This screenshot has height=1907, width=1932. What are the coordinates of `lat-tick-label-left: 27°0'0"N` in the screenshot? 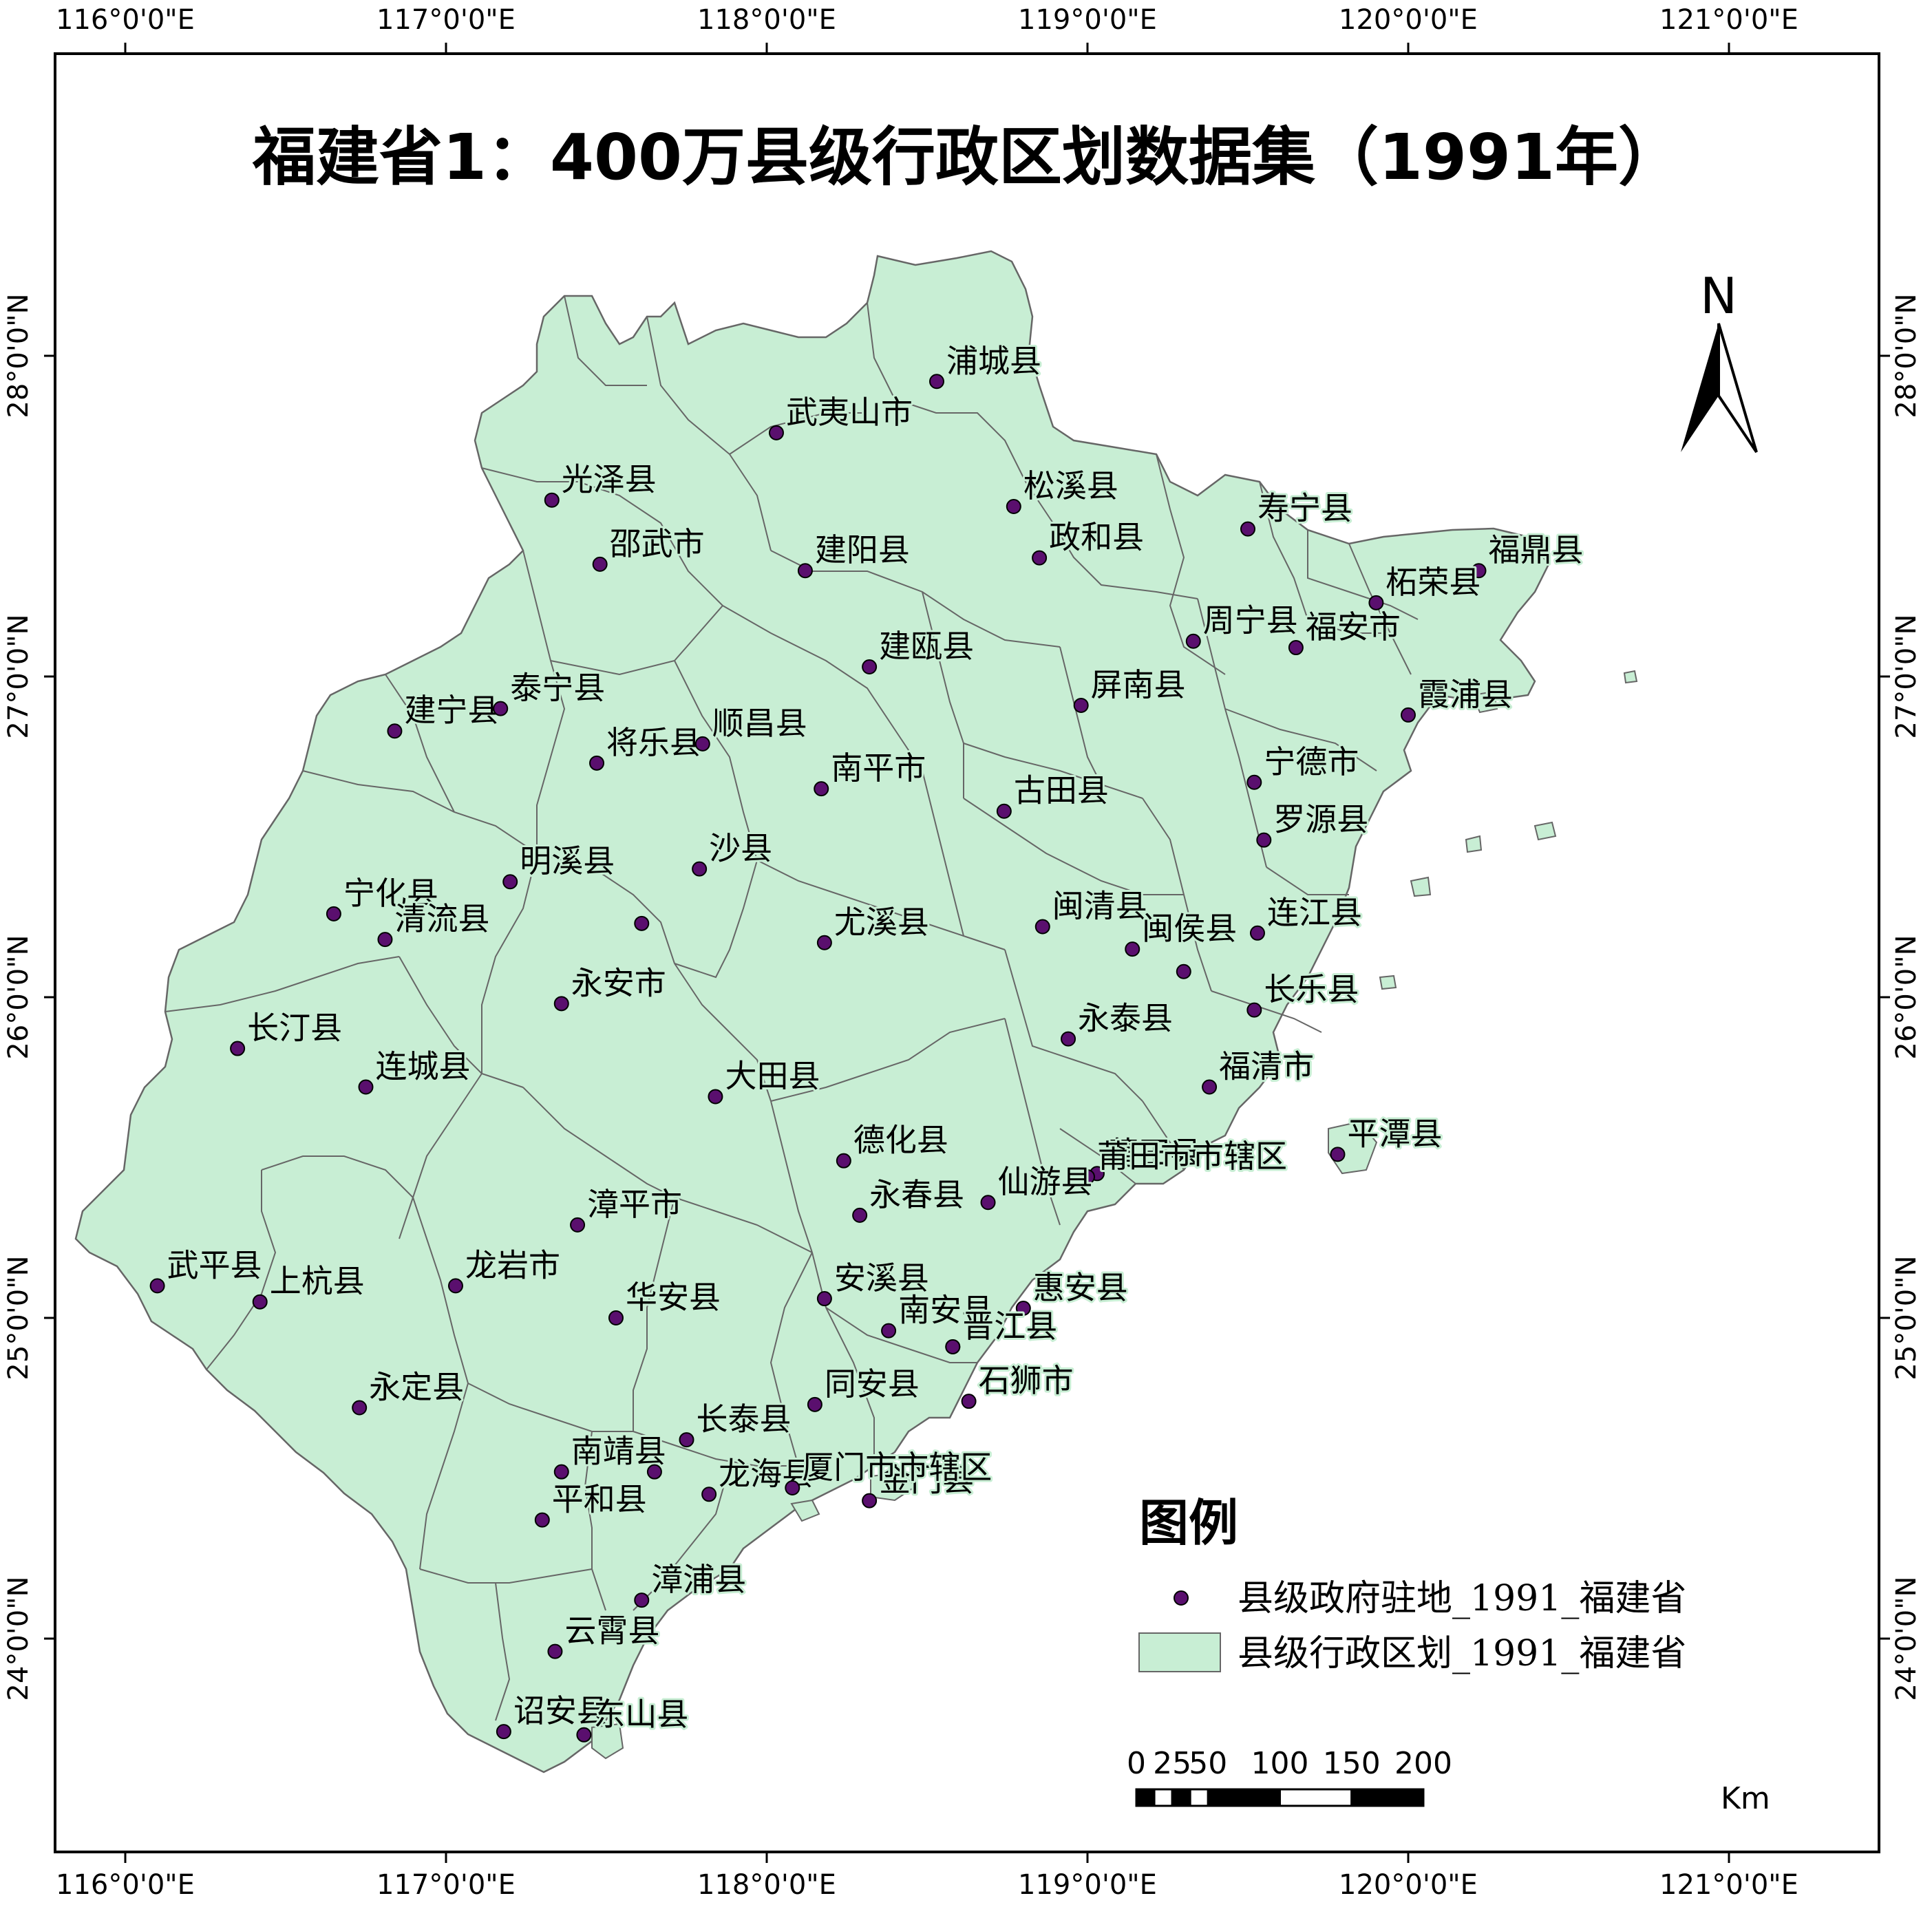 It's located at (18, 676).